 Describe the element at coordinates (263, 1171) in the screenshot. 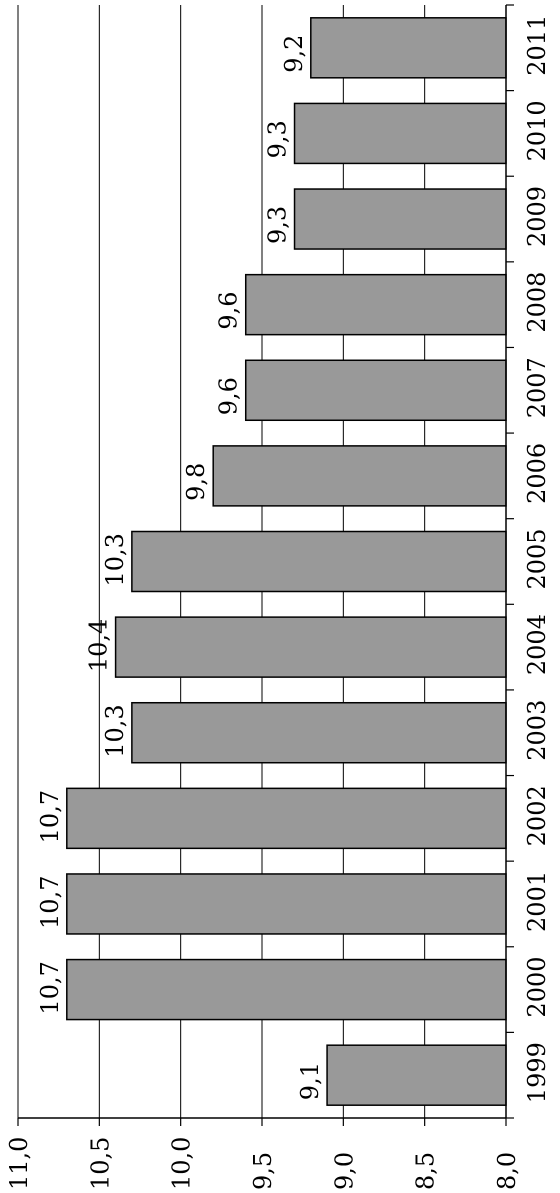

I see `value-tick-label: 9,5` at that location.